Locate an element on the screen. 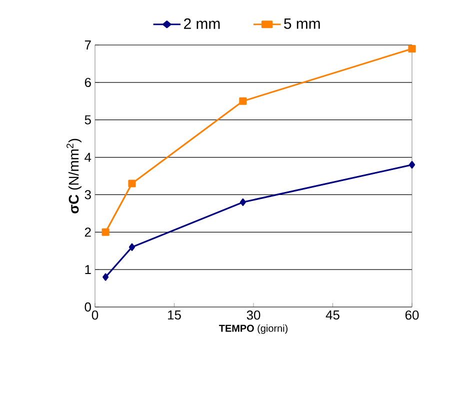  y-tick-label: 3 is located at coordinates (87, 195).